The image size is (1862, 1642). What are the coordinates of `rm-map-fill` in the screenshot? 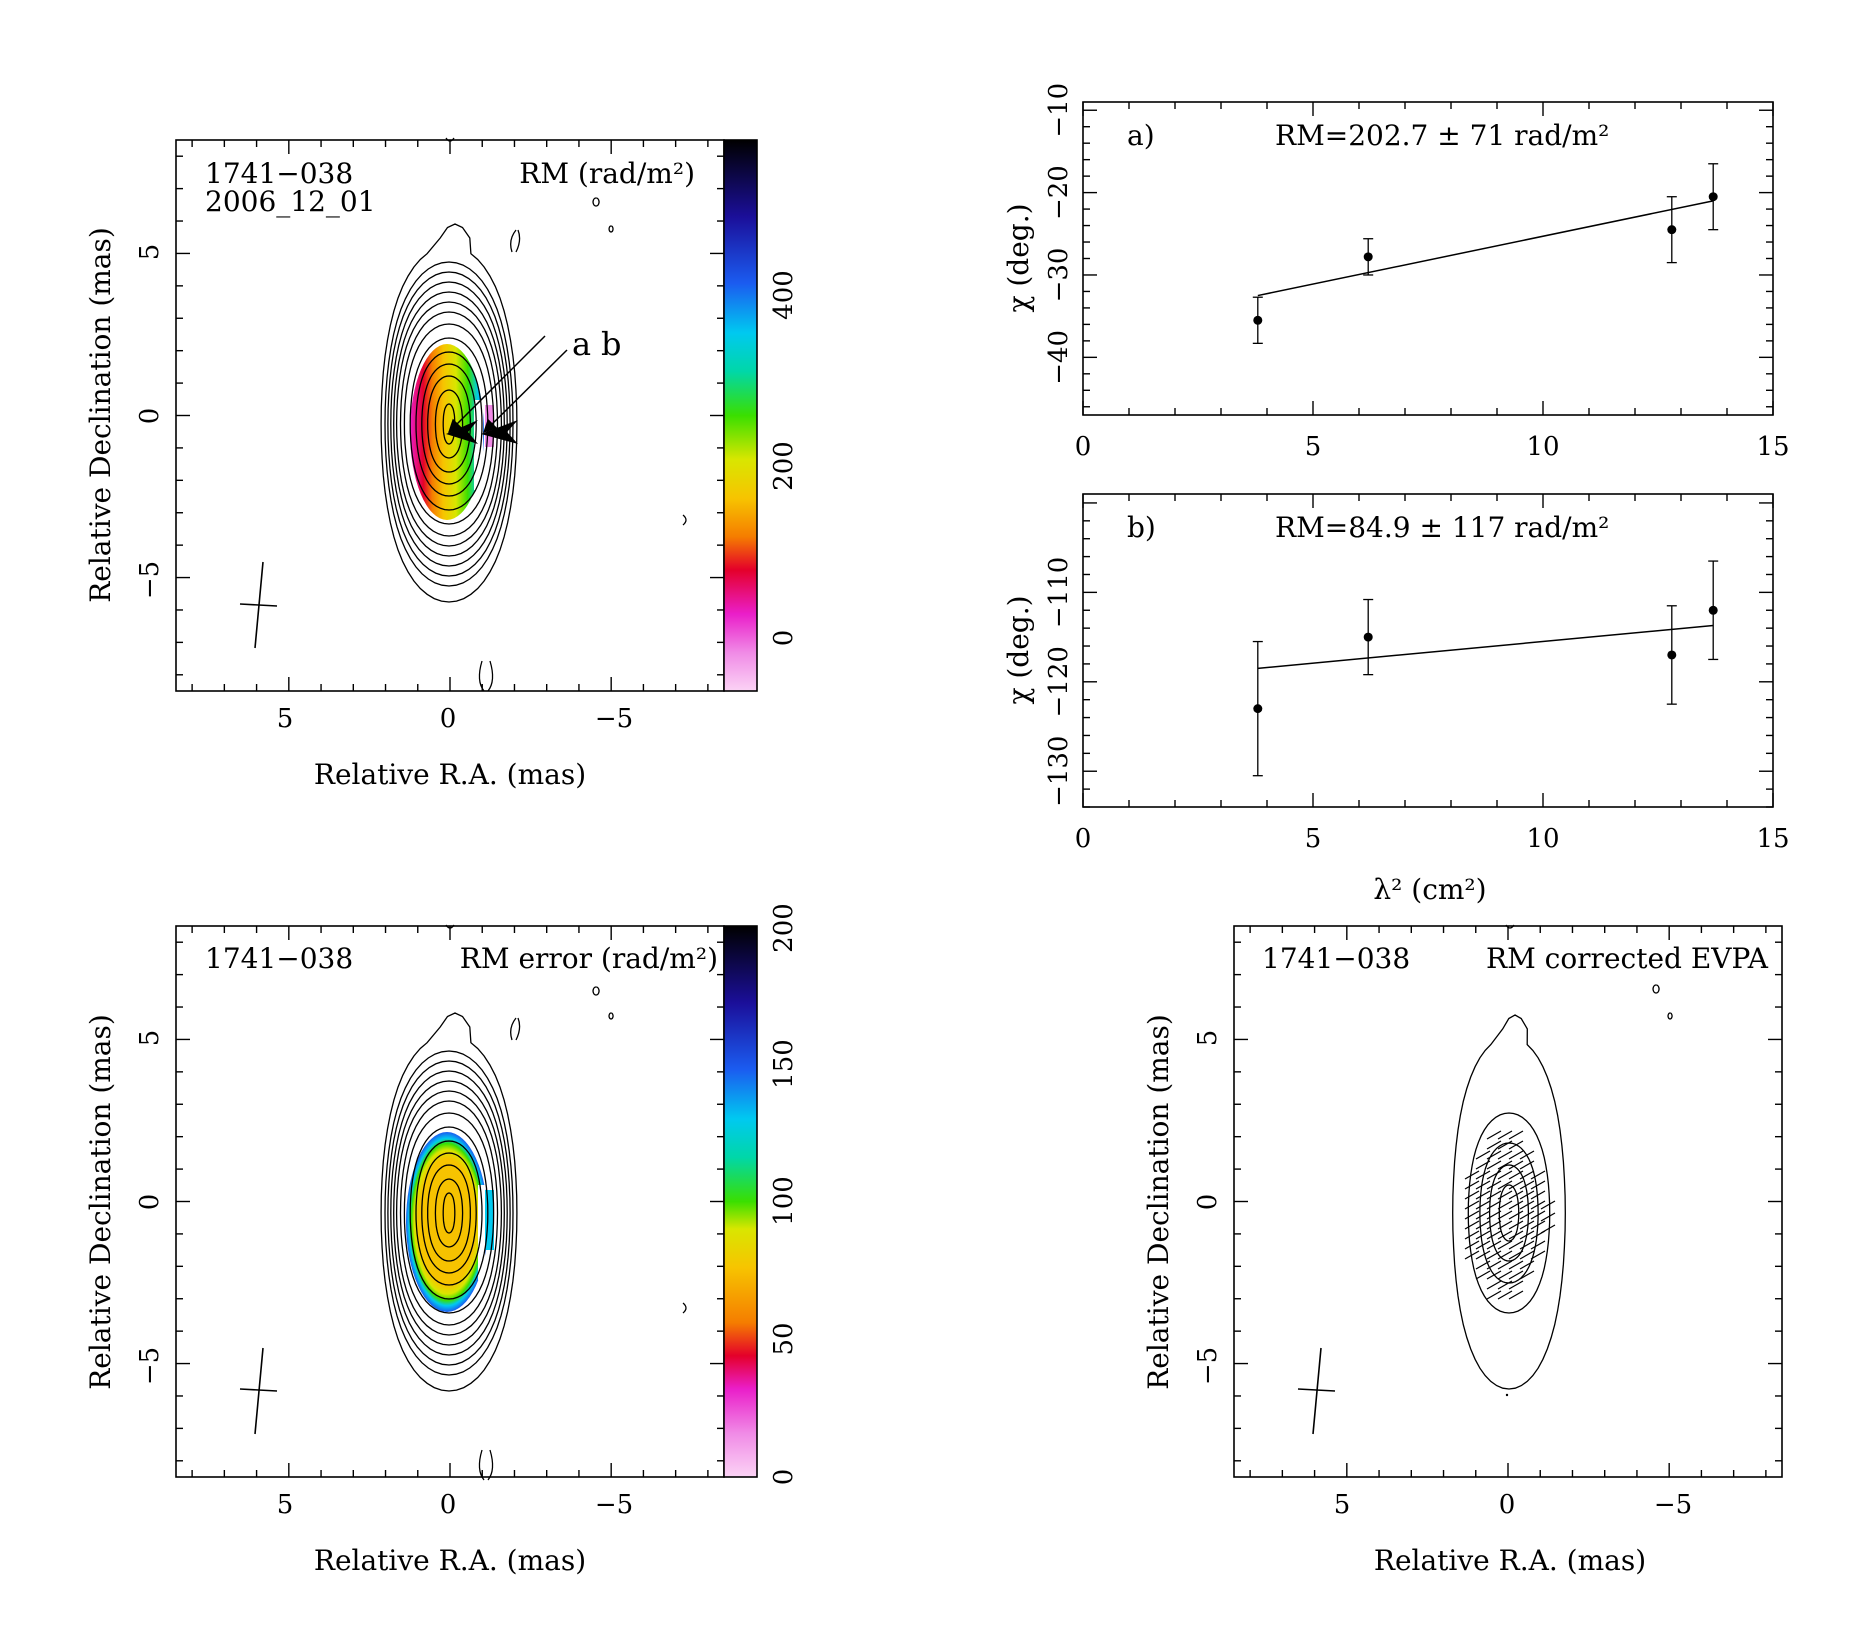 It's located at (447, 432).